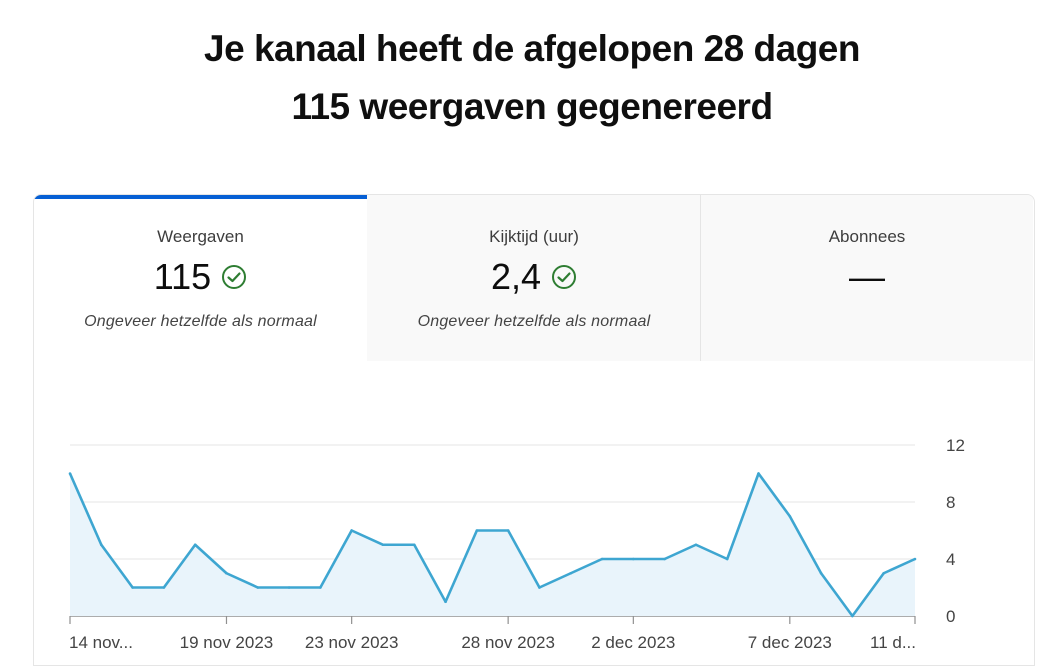 The image size is (1051, 666). What do you see at coordinates (532, 48) in the screenshot?
I see `headline-line-1: Je kanaal heeft de afgelopen 28 dagen` at bounding box center [532, 48].